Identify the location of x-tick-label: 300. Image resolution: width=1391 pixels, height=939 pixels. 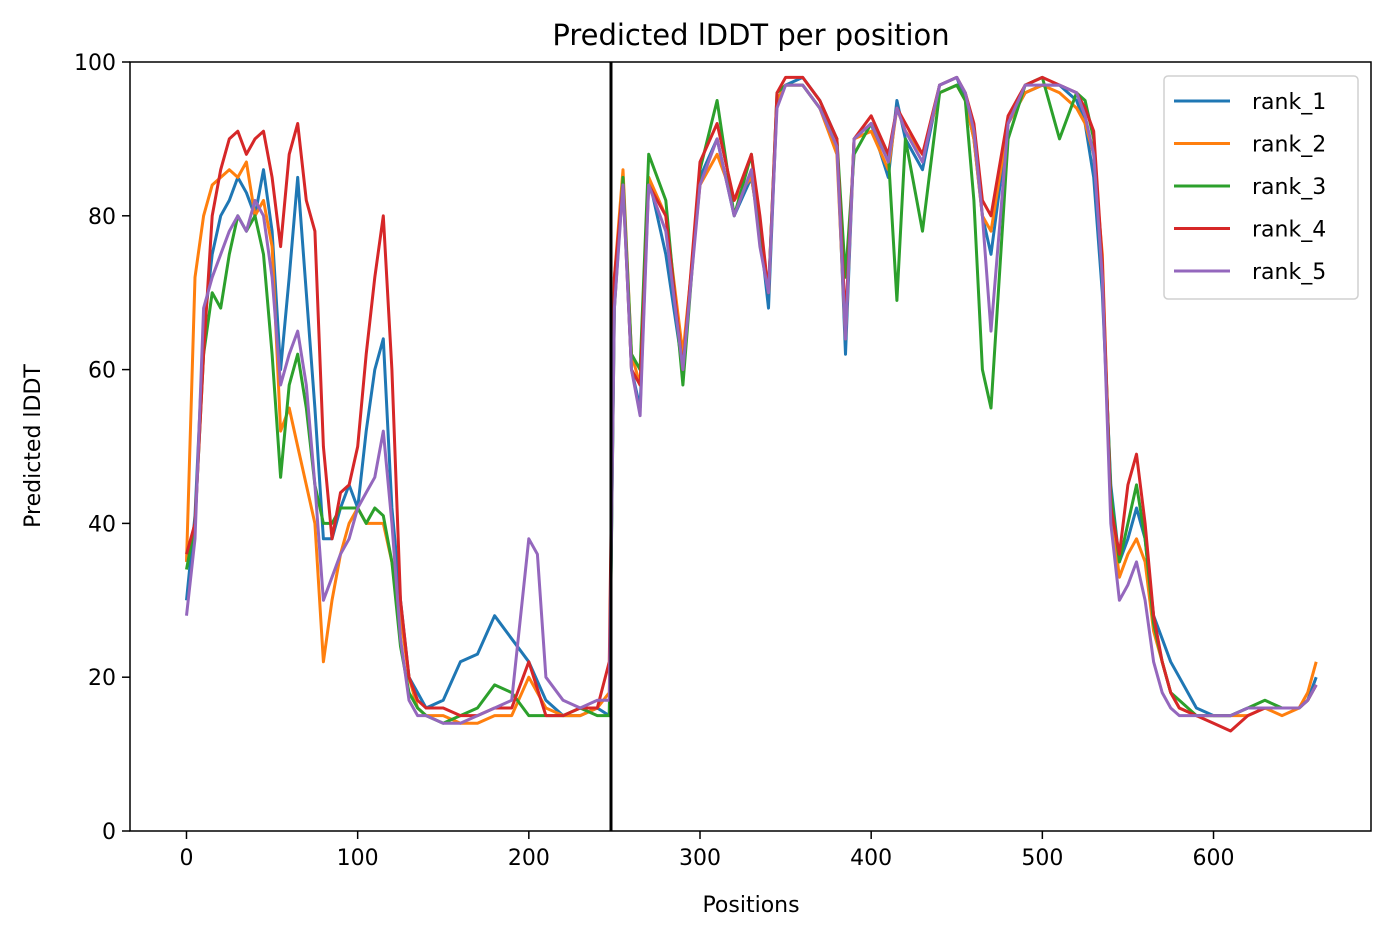
(700, 858).